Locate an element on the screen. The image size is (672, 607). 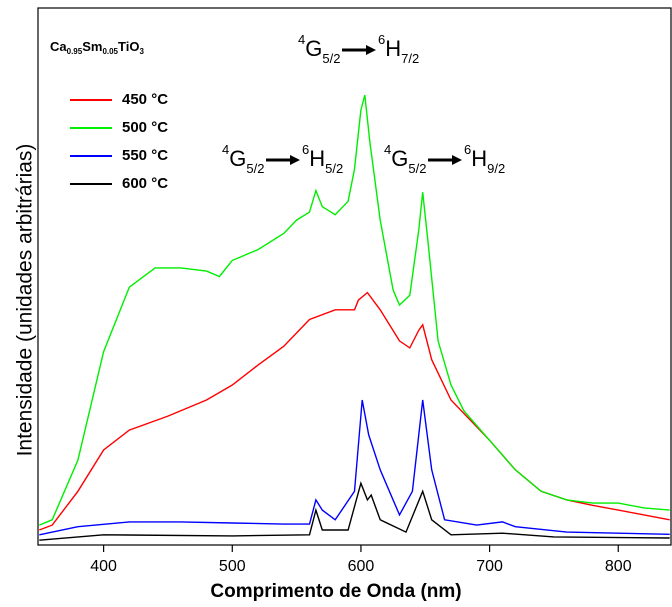
annotation: 6H7/2 is located at coordinates (398, 49).